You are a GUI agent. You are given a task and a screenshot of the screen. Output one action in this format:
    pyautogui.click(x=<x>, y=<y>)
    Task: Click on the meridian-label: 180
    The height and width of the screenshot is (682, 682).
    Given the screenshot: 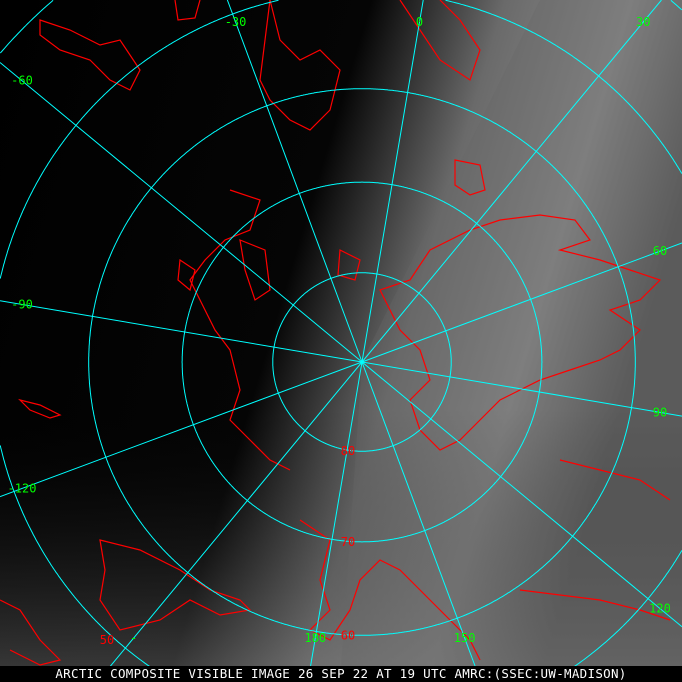 What is the action you would take?
    pyautogui.click(x=315, y=638)
    